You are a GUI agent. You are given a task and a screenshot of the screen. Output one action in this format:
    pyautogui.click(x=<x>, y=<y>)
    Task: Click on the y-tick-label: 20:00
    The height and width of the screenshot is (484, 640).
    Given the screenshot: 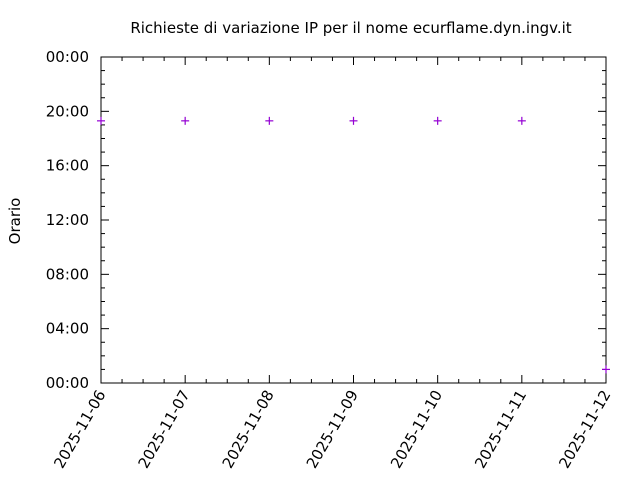 What is the action you would take?
    pyautogui.click(x=67, y=111)
    